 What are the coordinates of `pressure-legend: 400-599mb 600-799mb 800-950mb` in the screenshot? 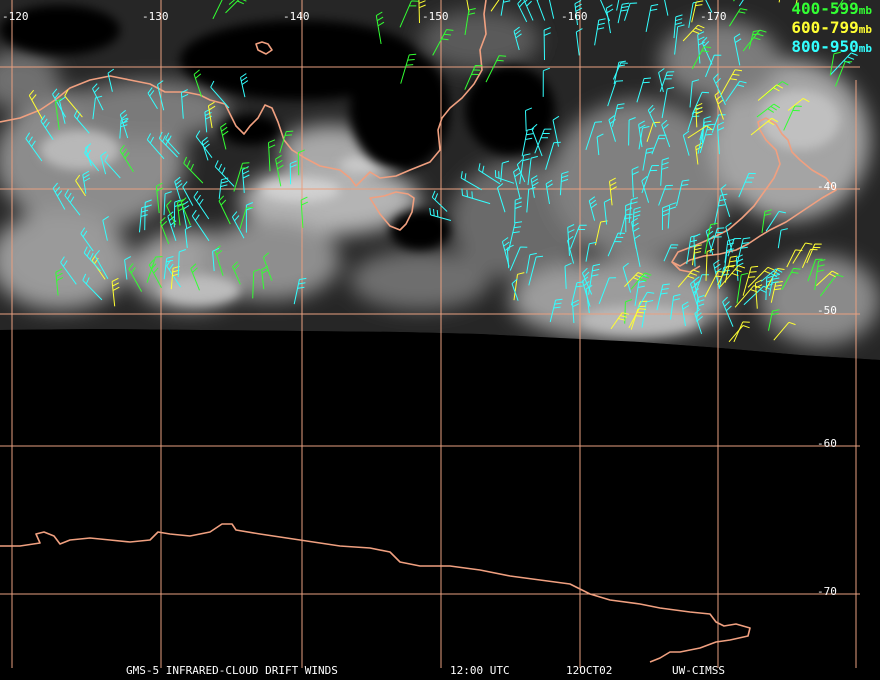 It's located at (831, 28).